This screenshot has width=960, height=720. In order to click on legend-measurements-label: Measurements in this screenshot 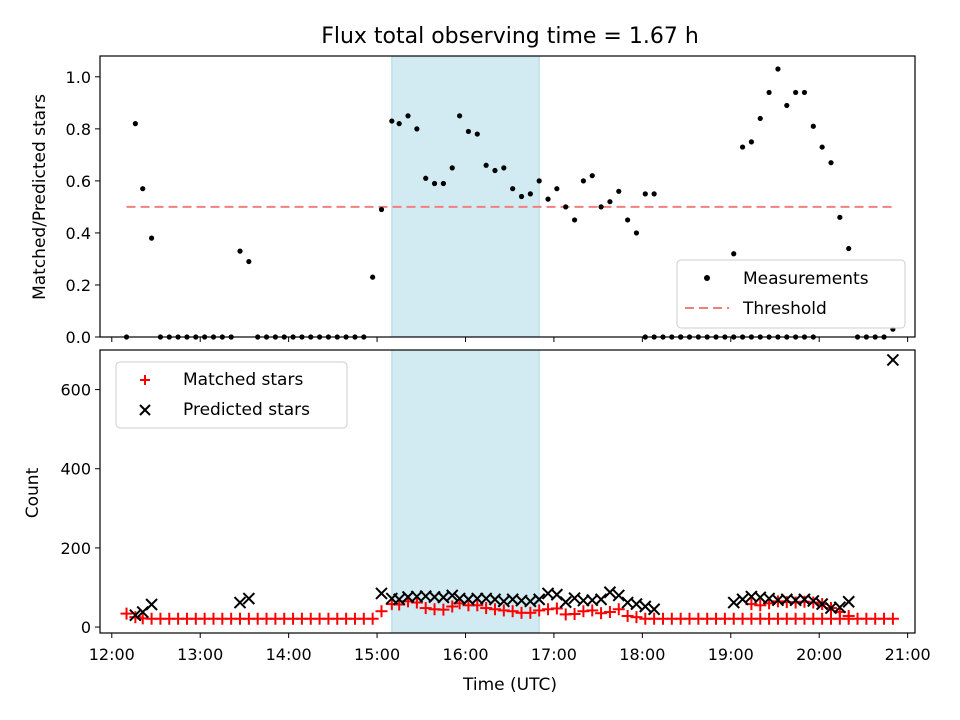, I will do `click(806, 279)`.